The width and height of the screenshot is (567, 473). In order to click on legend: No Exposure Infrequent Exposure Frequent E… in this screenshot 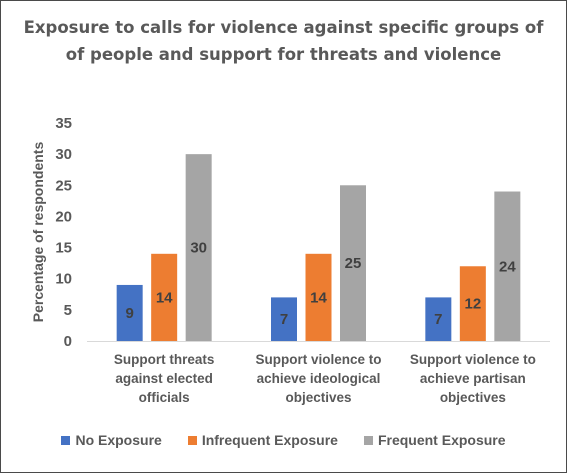, I will do `click(283, 440)`.